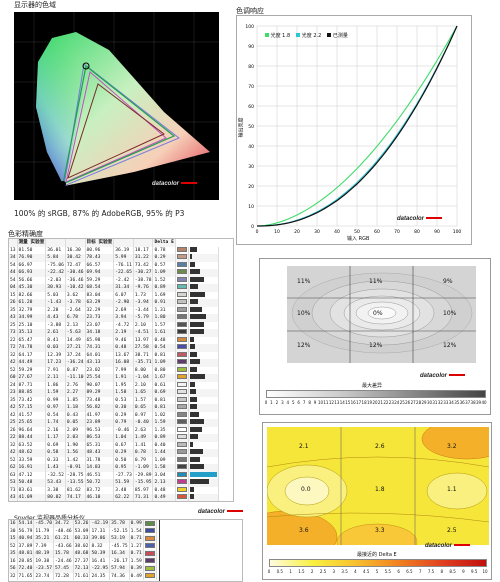 The width and height of the screenshot is (500, 582). What do you see at coordinates (32, 348) in the screenshot?
I see `table-cell: 74.78` at bounding box center [32, 348].